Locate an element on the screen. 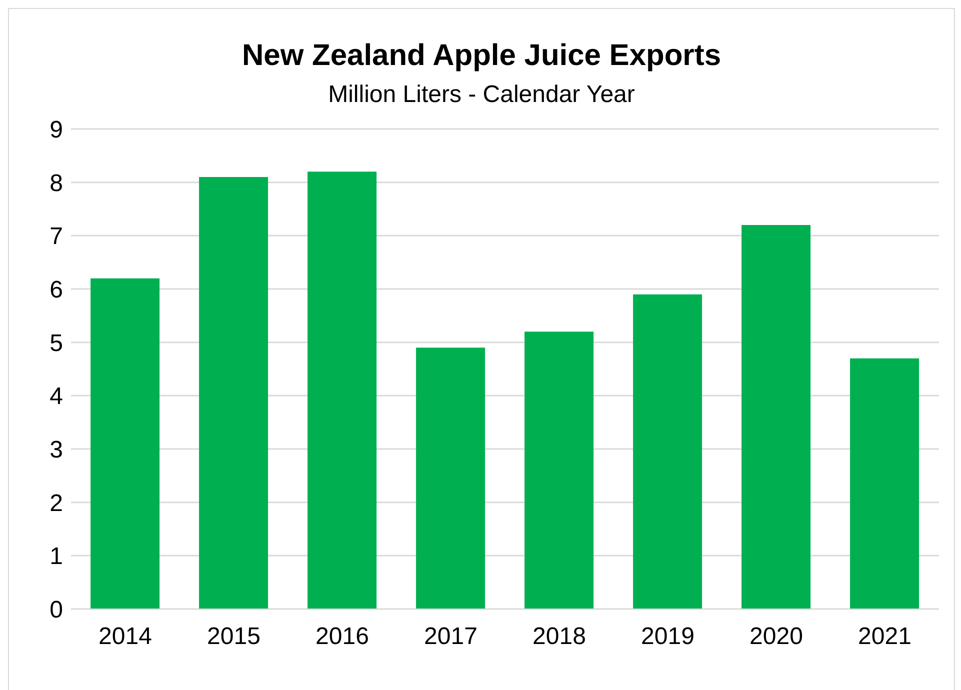 This screenshot has width=961, height=690. y-tick-label: 7 is located at coordinates (56, 236).